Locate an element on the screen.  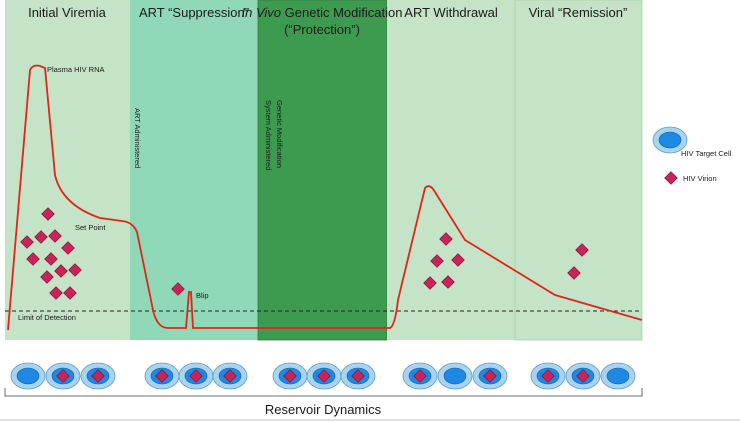
panel-title: In Vivo Genetic Modification is located at coordinates (322, 12).